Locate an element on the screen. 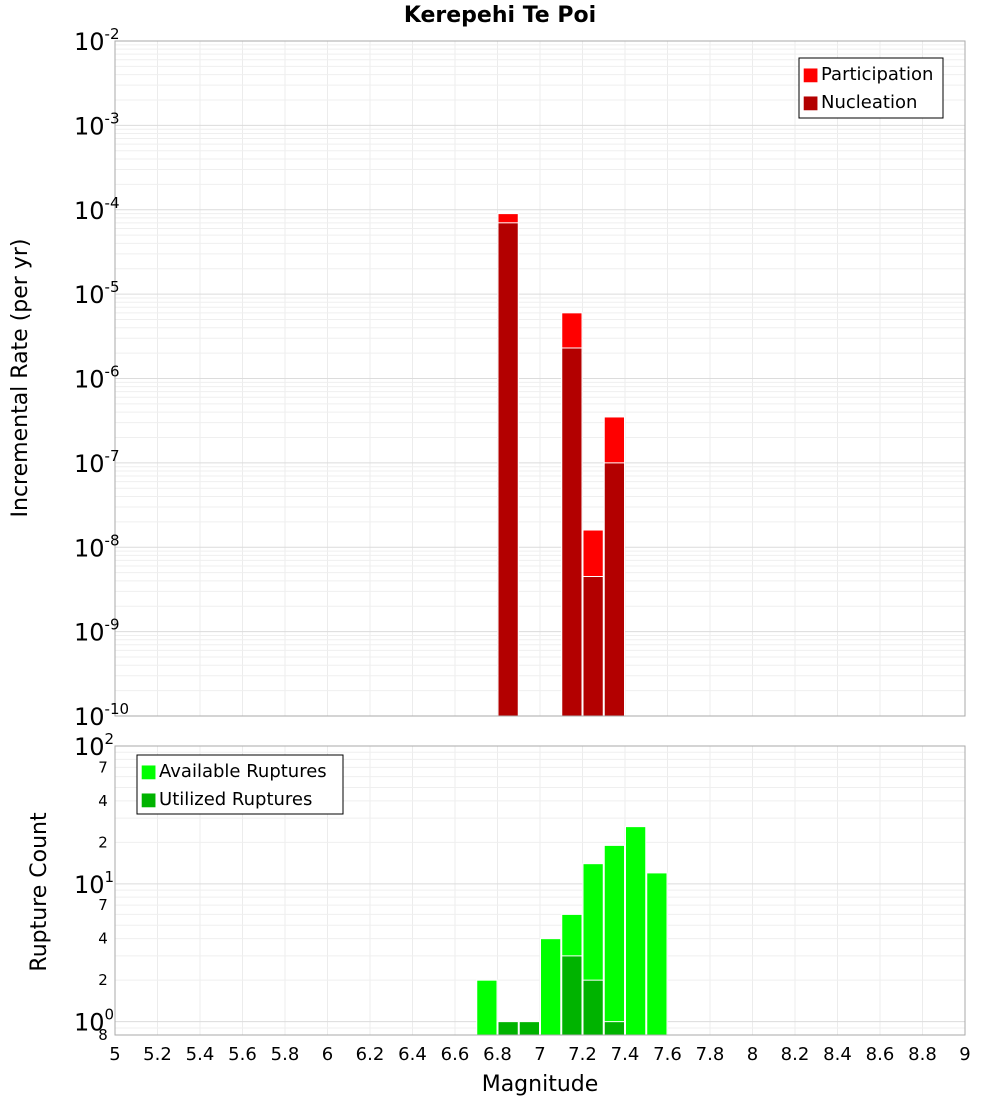 The height and width of the screenshot is (1100, 1000). rate-y-tick-exponent: -5 is located at coordinates (112, 287).